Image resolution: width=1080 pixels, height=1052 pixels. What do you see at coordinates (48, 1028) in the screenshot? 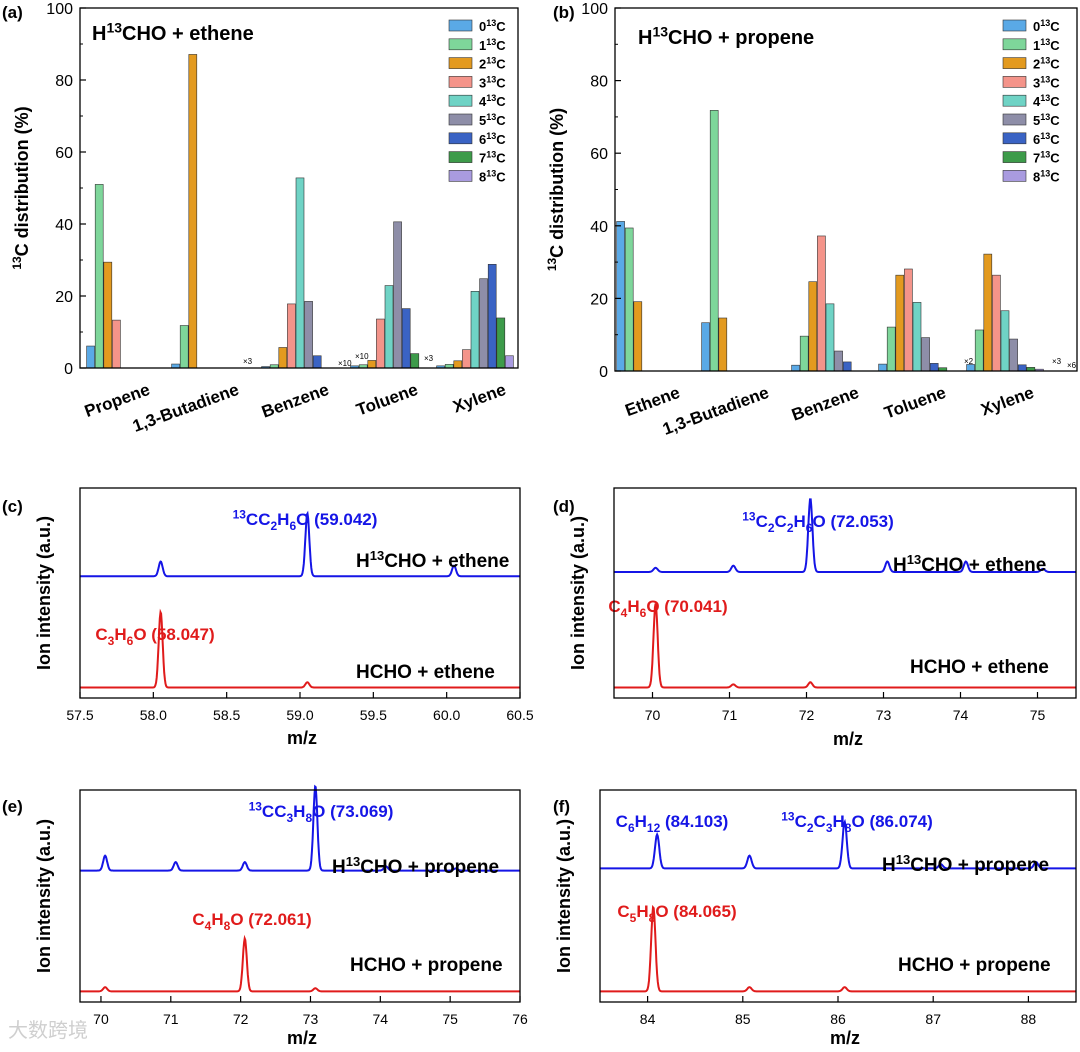
I see `watermark: 大数跨境` at bounding box center [48, 1028].